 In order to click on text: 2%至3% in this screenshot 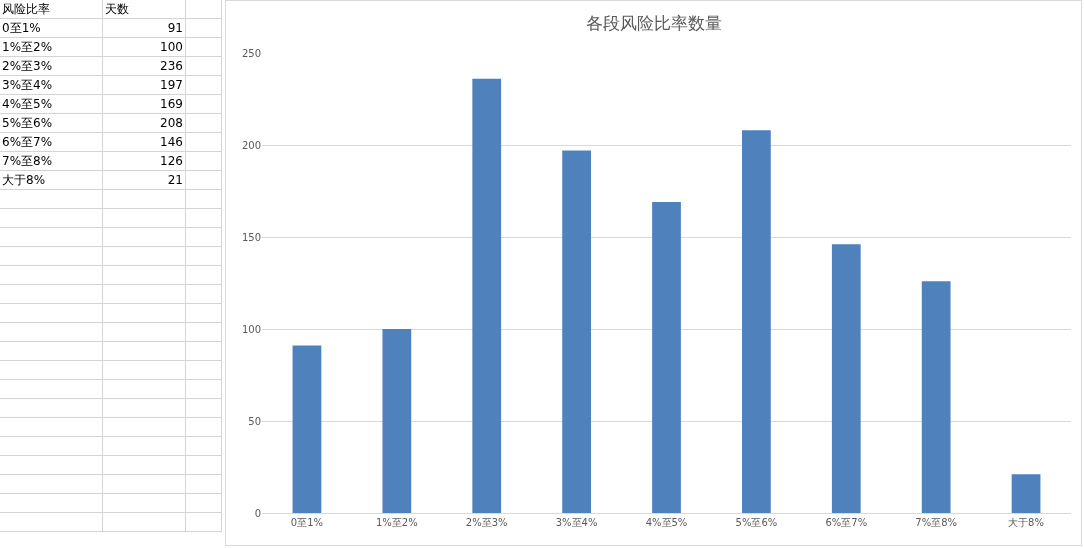, I will do `click(51, 66)`.